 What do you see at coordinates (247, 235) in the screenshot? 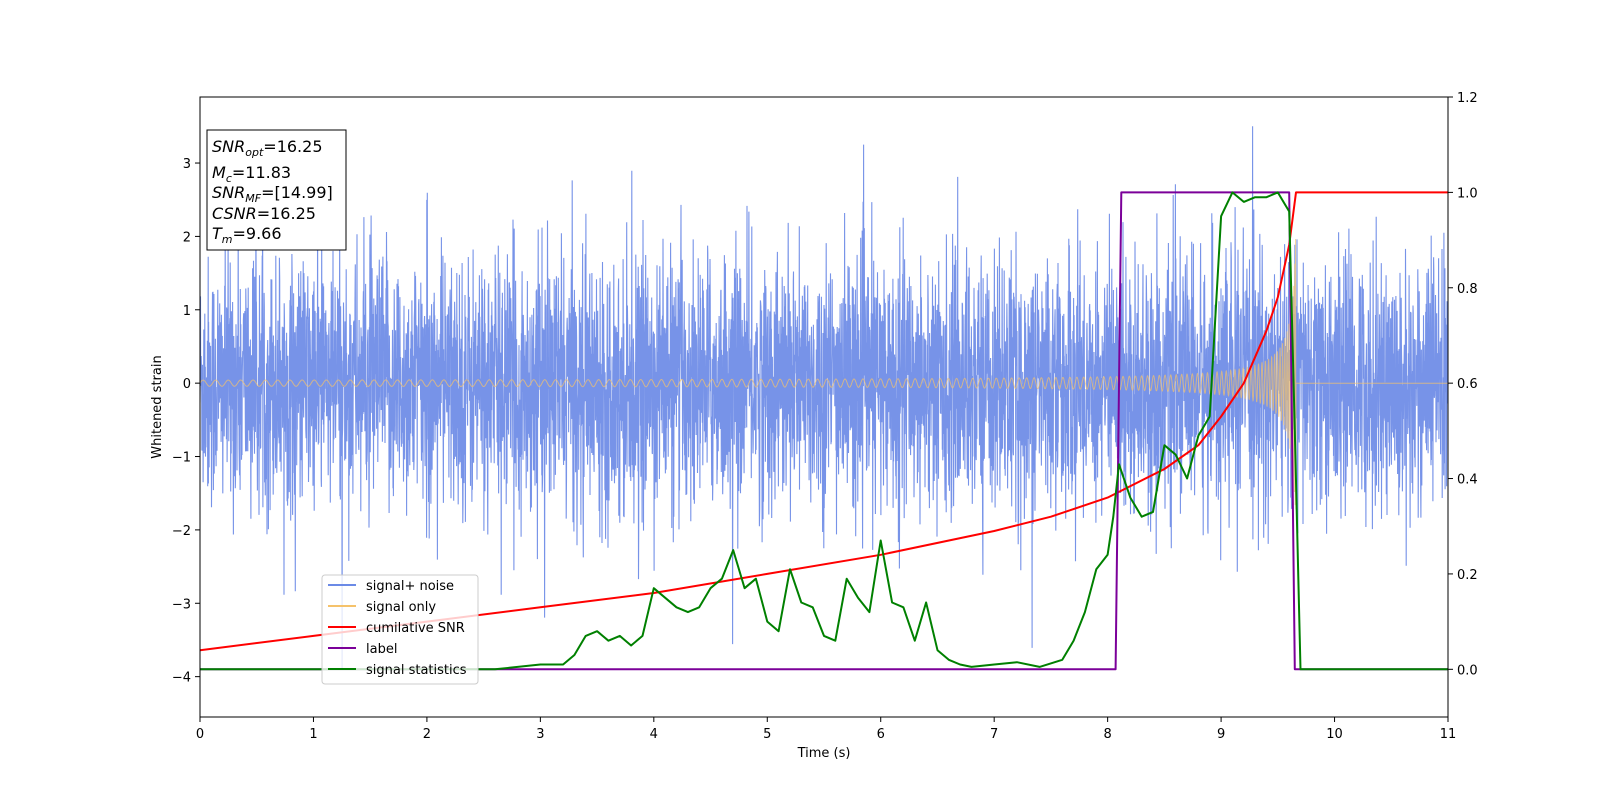
I see `annotation-tm: Tm=9.66` at bounding box center [247, 235].